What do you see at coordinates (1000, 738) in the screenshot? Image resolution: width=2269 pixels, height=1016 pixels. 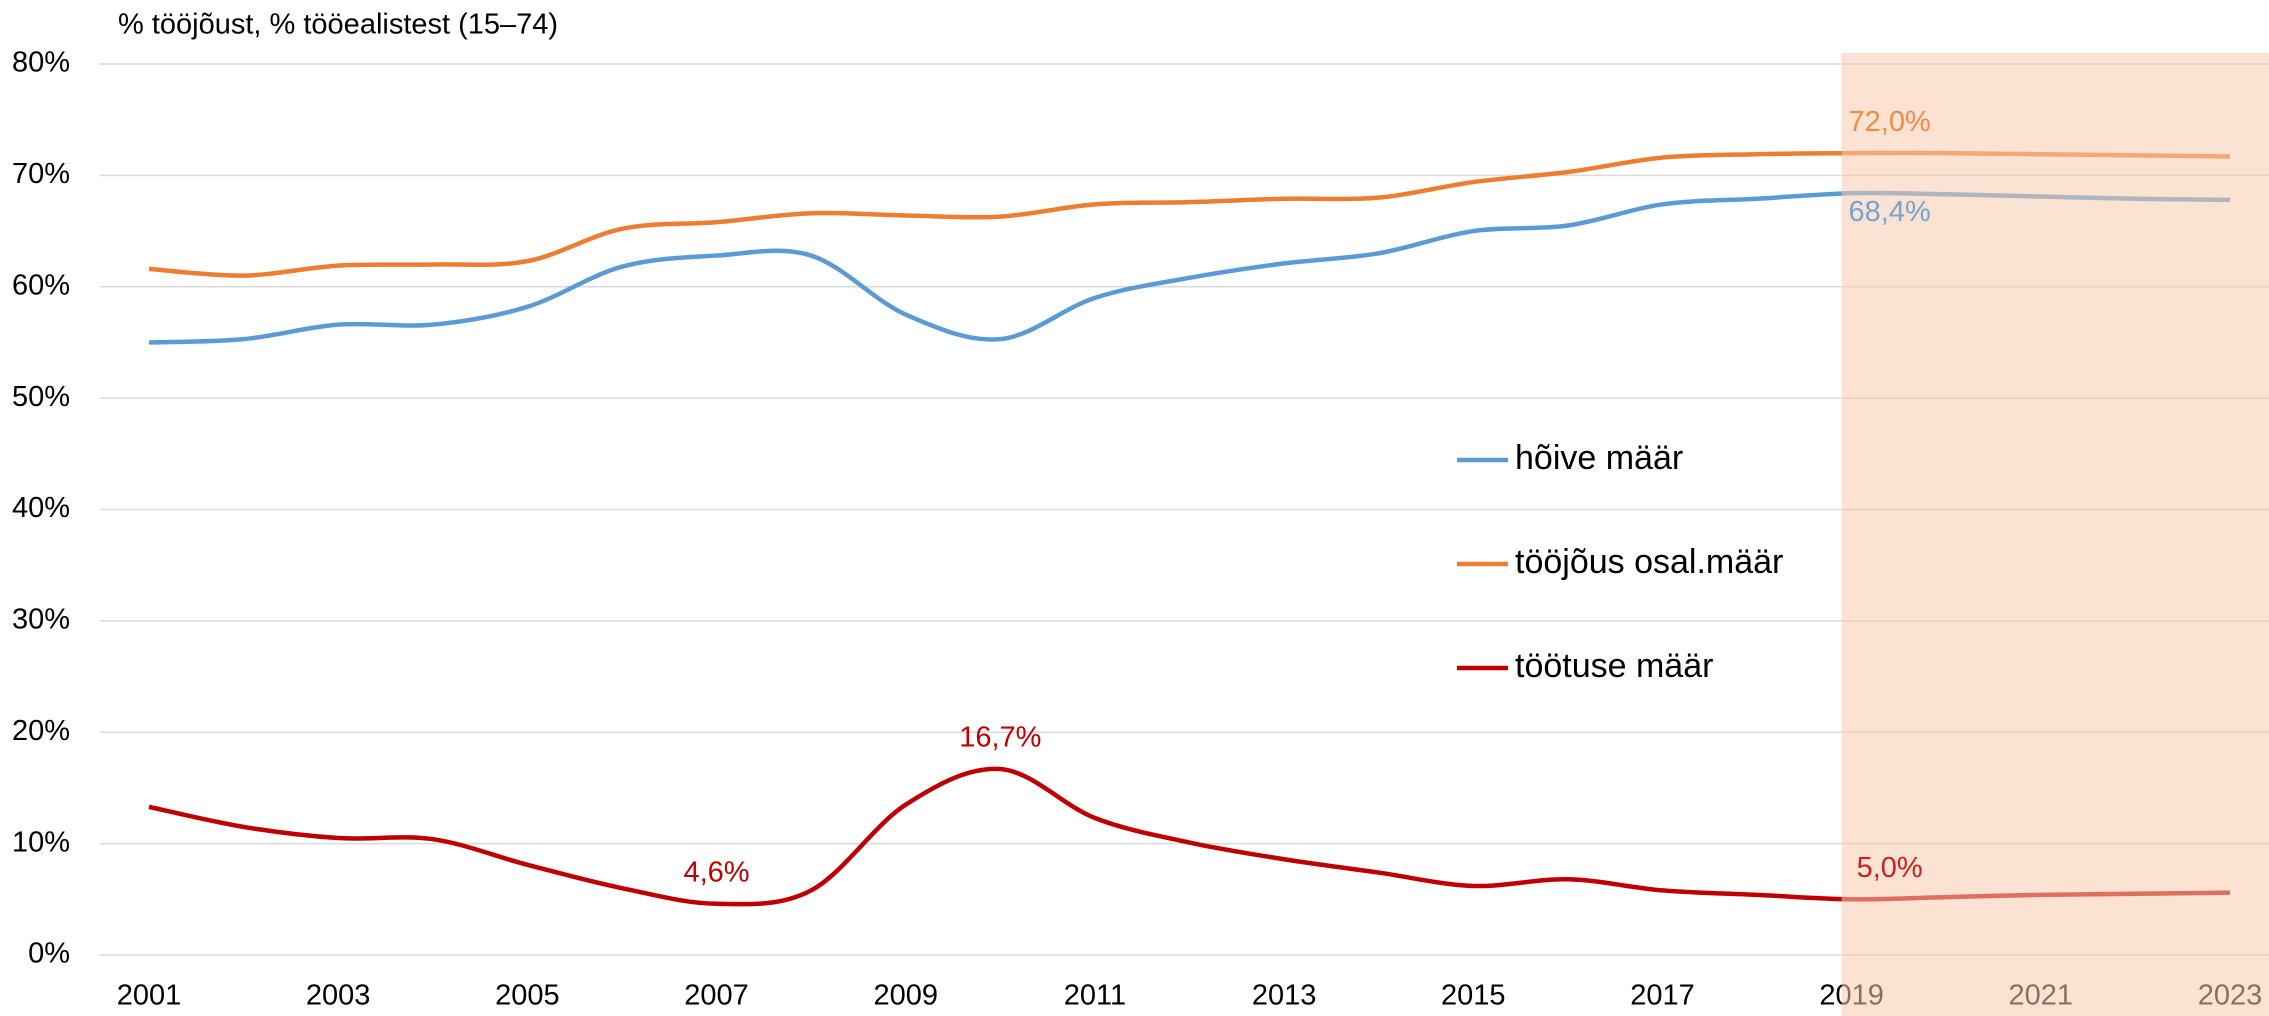 I see `data-label: 16,7%` at bounding box center [1000, 738].